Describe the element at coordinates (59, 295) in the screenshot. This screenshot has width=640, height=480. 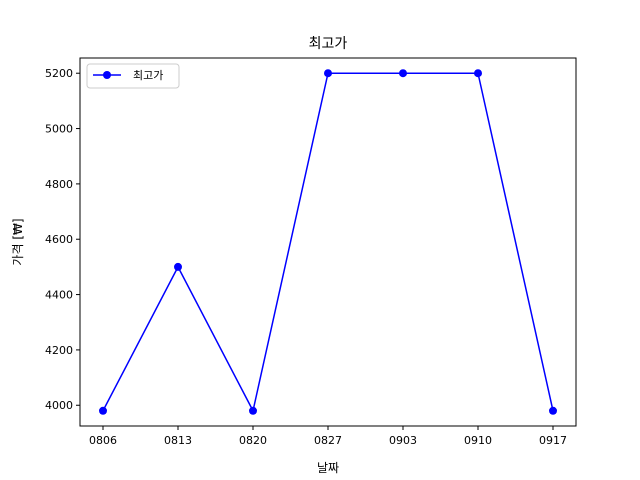
I see `y-tick-label: 4400` at that location.